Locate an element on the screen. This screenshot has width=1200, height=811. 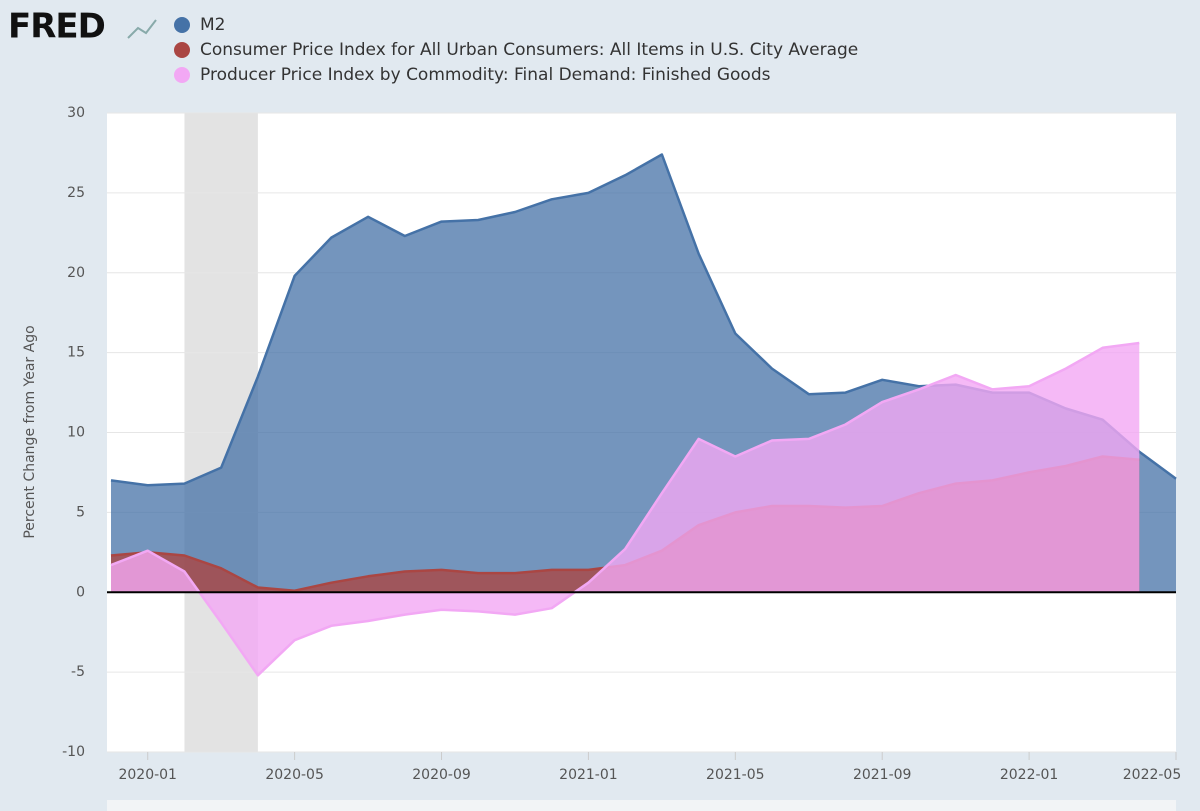
y-tick-label: 0 is located at coordinates (80, 592).